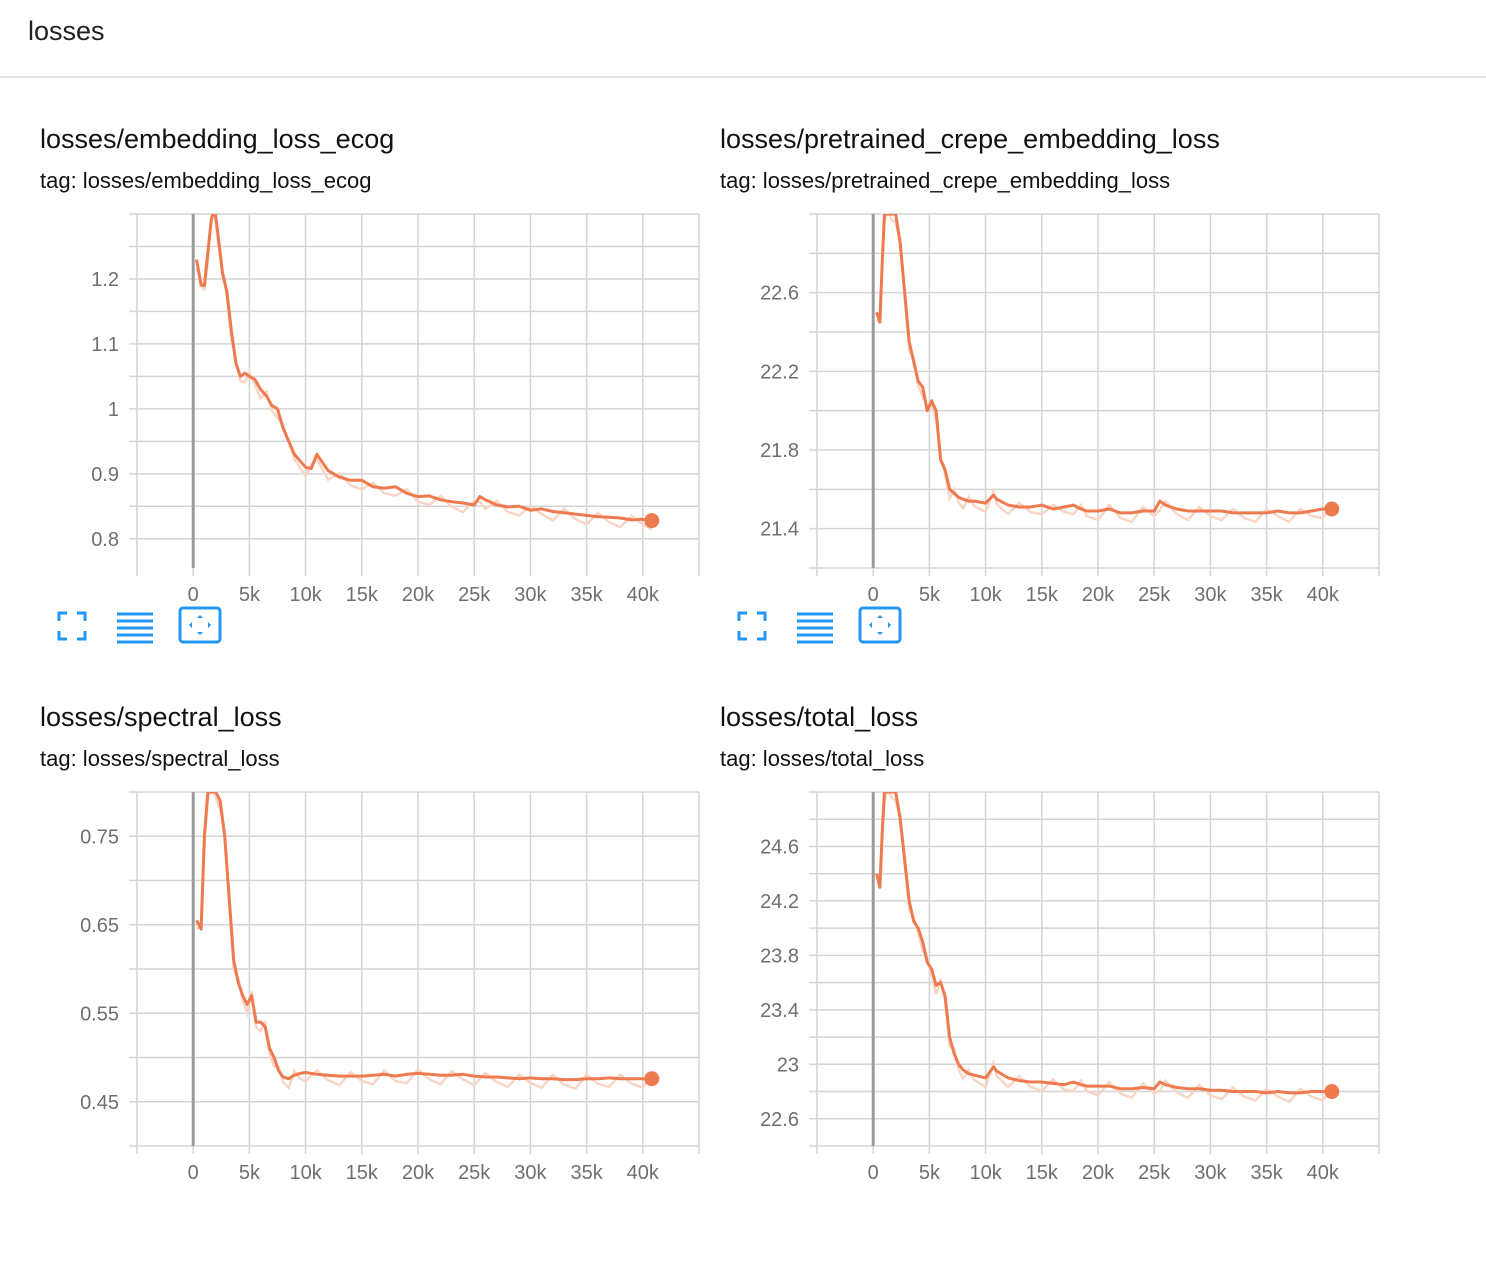 The width and height of the screenshot is (1486, 1262). I want to click on card-tag: tag: losses/embedding_loss_ecog, so click(206, 180).